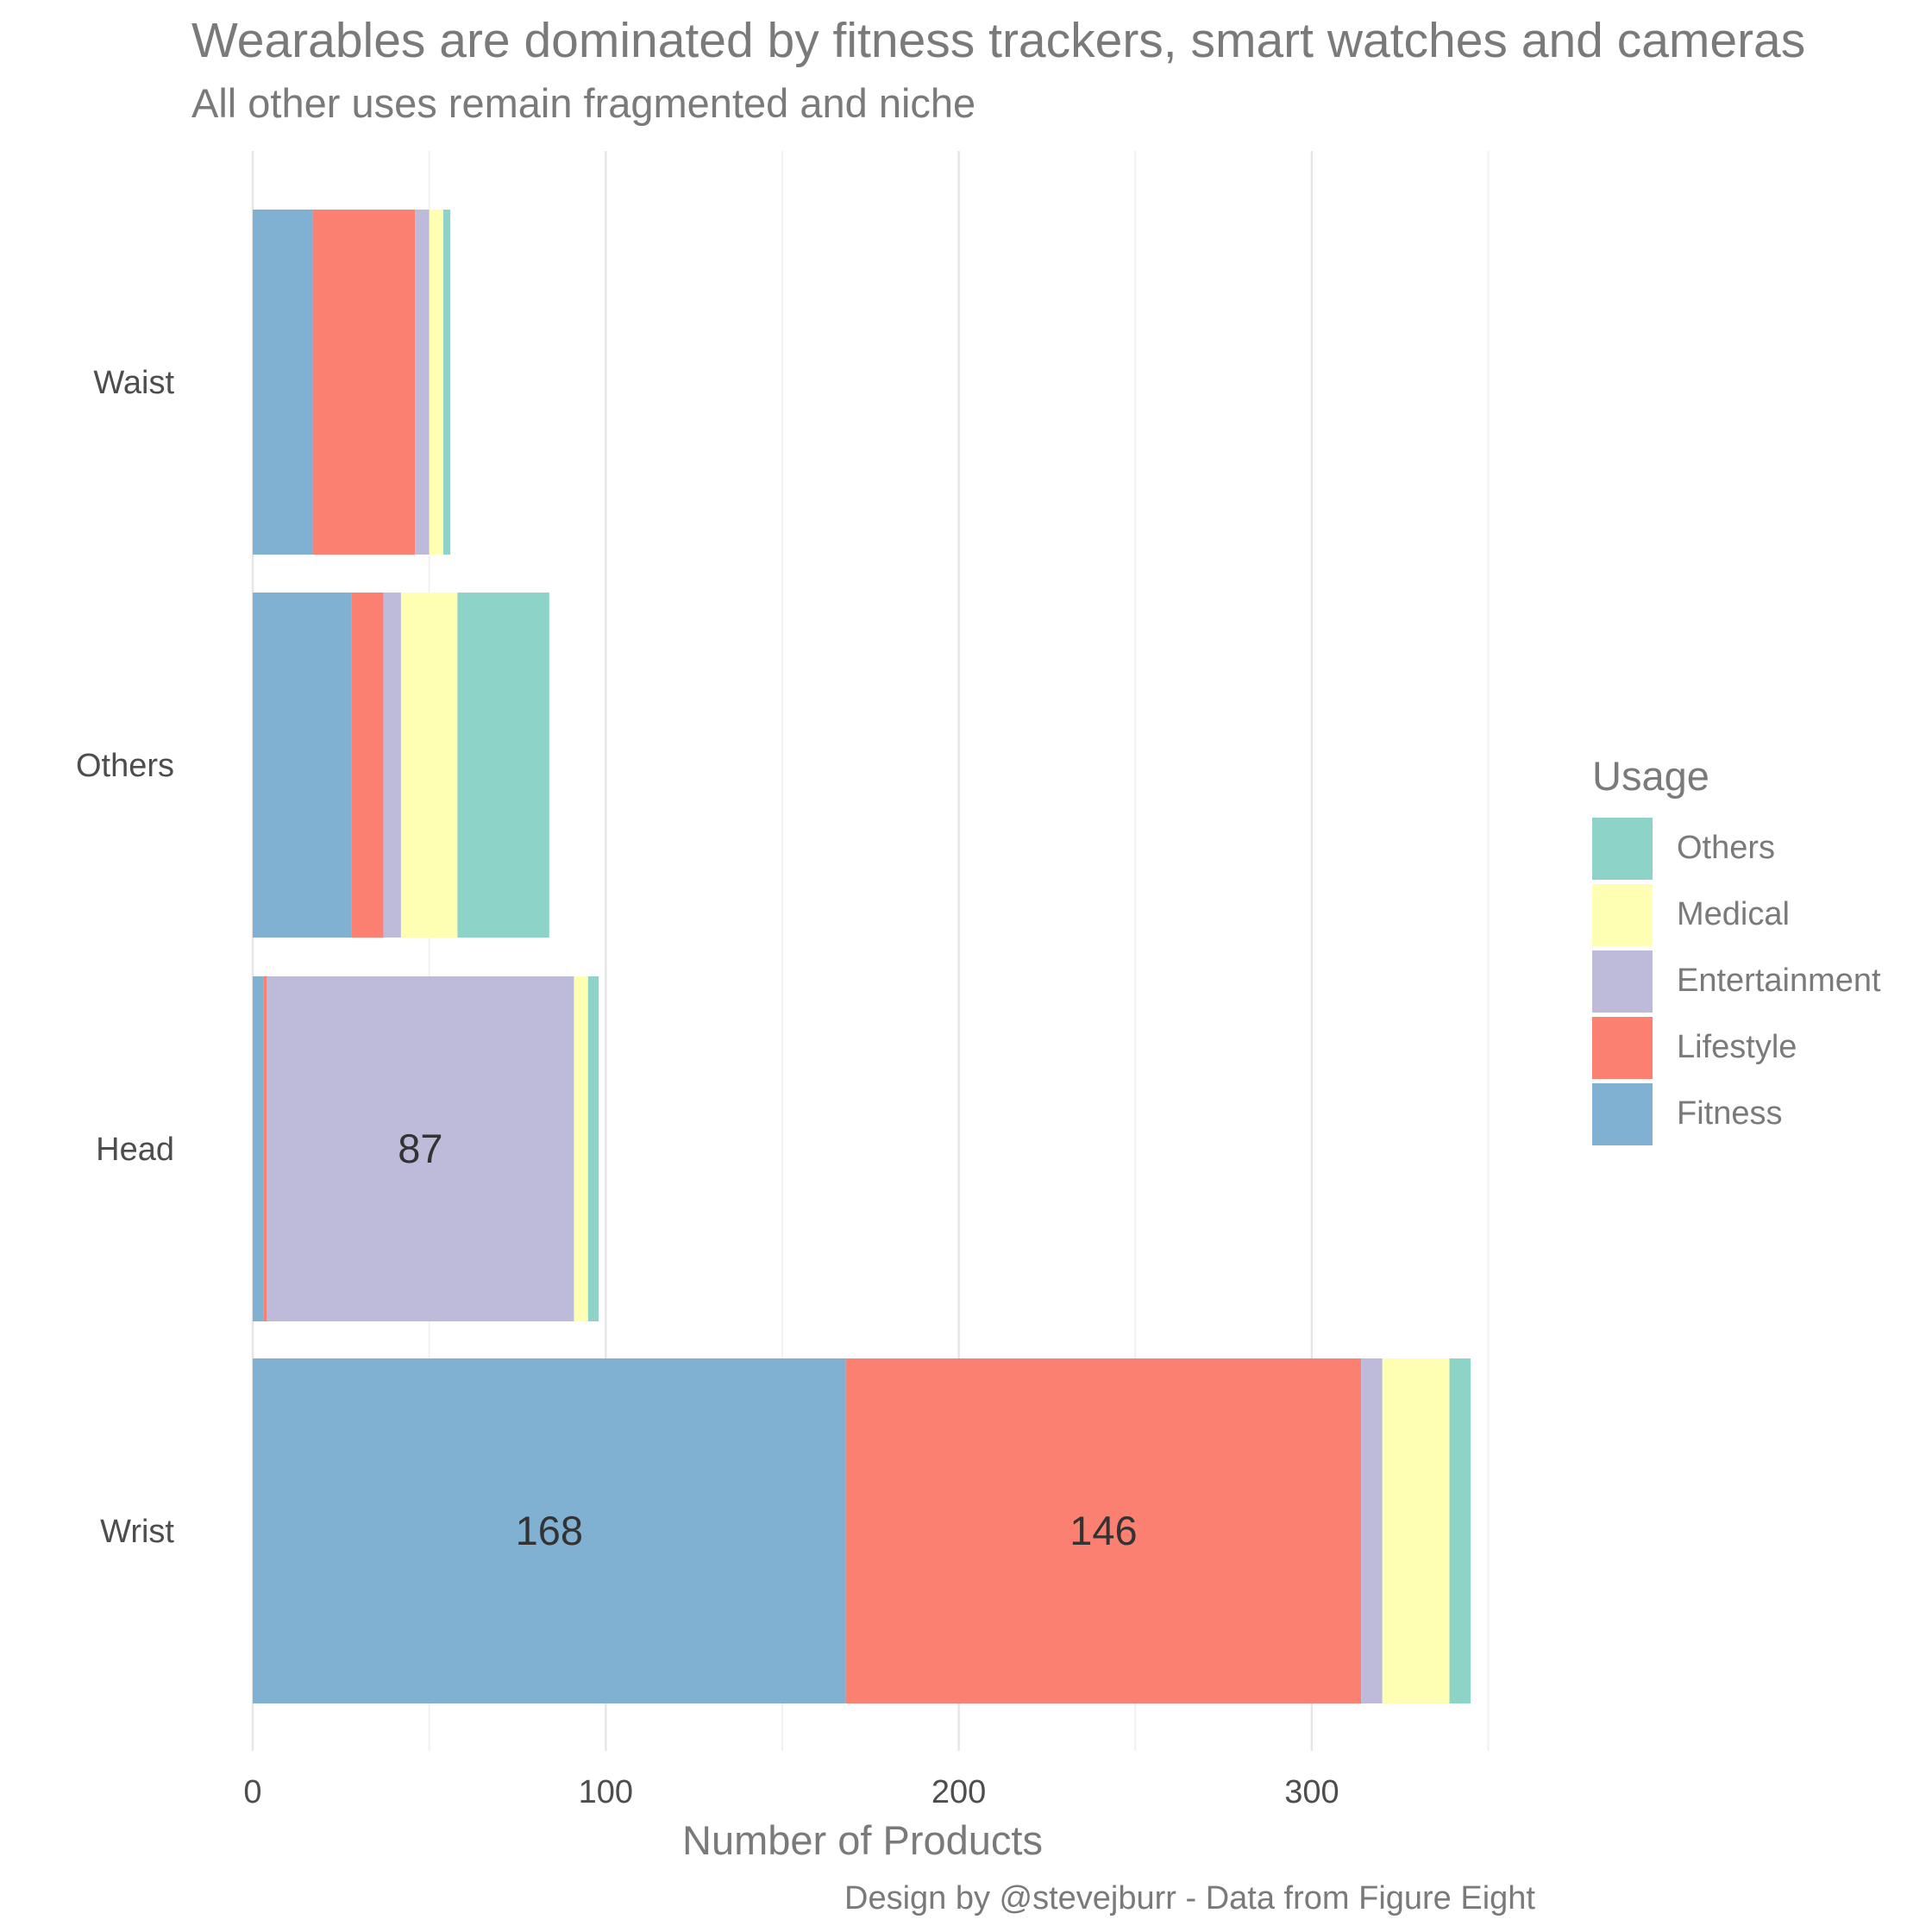 The width and height of the screenshot is (1932, 1932). What do you see at coordinates (1651, 776) in the screenshot?
I see `legend-title: Usage` at bounding box center [1651, 776].